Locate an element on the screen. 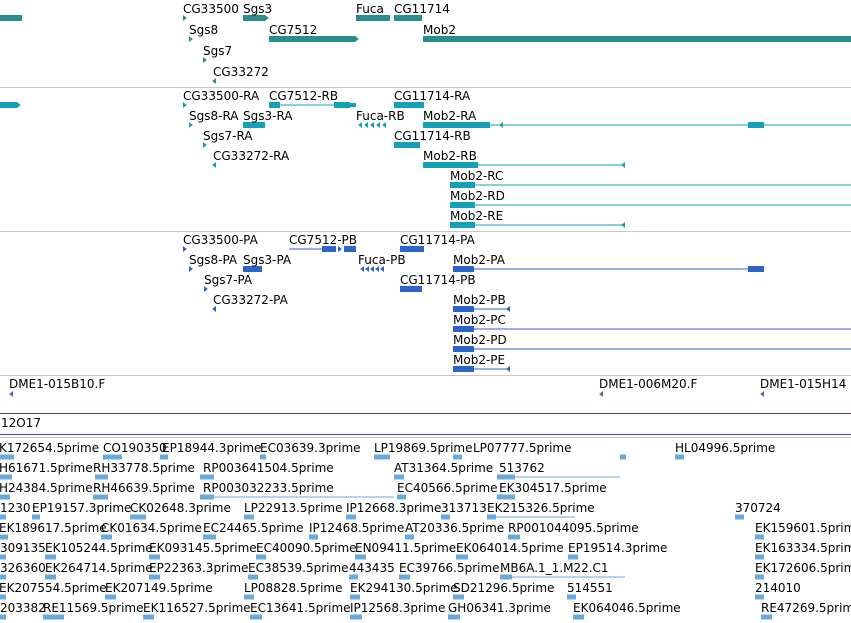  est-label: SD21296.5prime is located at coordinates (504, 588).